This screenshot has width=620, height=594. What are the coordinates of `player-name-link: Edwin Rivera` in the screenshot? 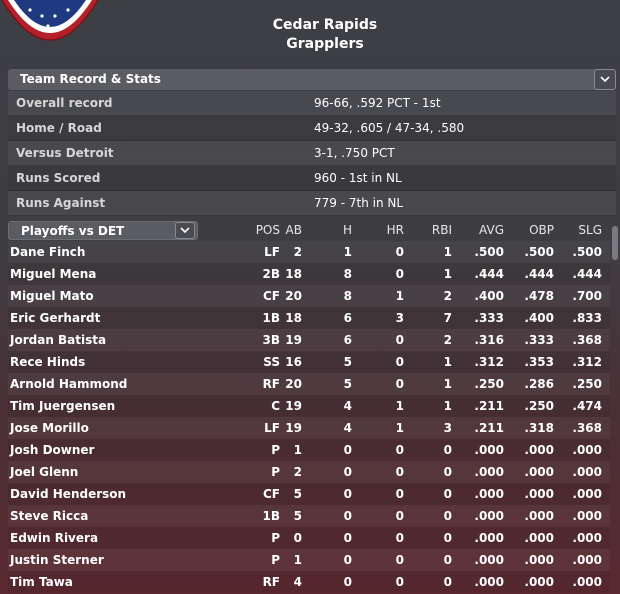 It's located at (54, 538).